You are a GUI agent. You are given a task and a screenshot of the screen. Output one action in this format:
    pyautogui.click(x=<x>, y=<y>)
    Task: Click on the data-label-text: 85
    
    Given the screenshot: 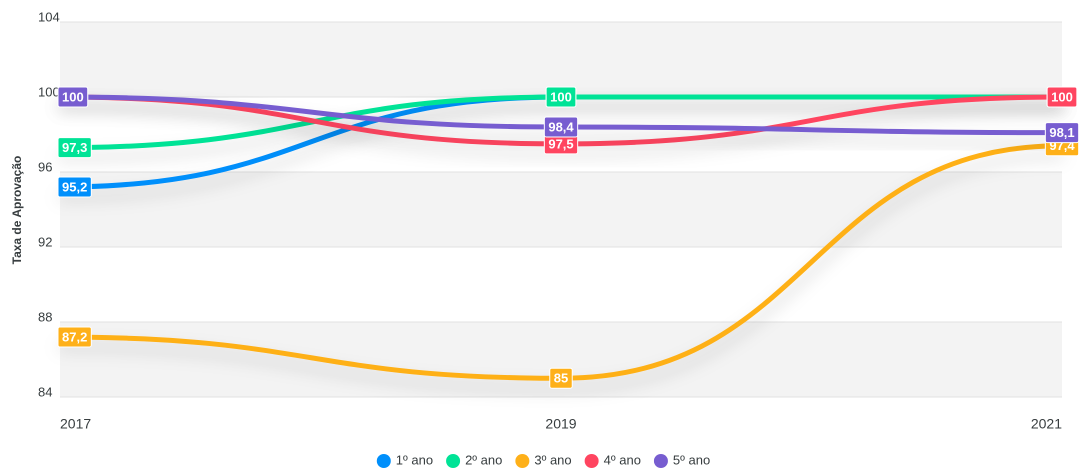 What is the action you would take?
    pyautogui.click(x=561, y=378)
    